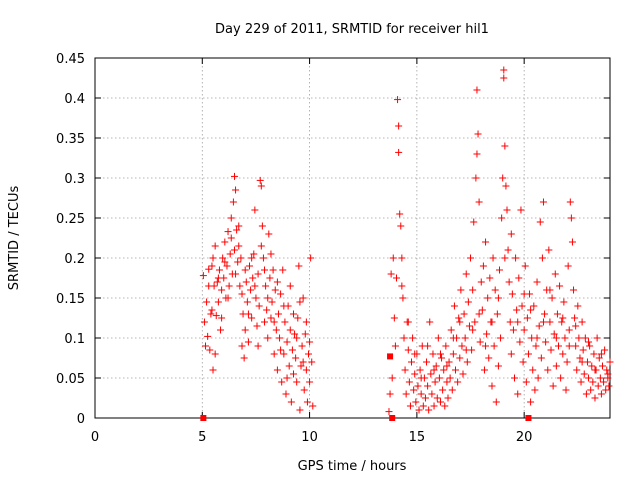 This screenshot has width=640, height=480. Describe the element at coordinates (74, 179) in the screenshot. I see `y-tick-label: 0.3` at that location.